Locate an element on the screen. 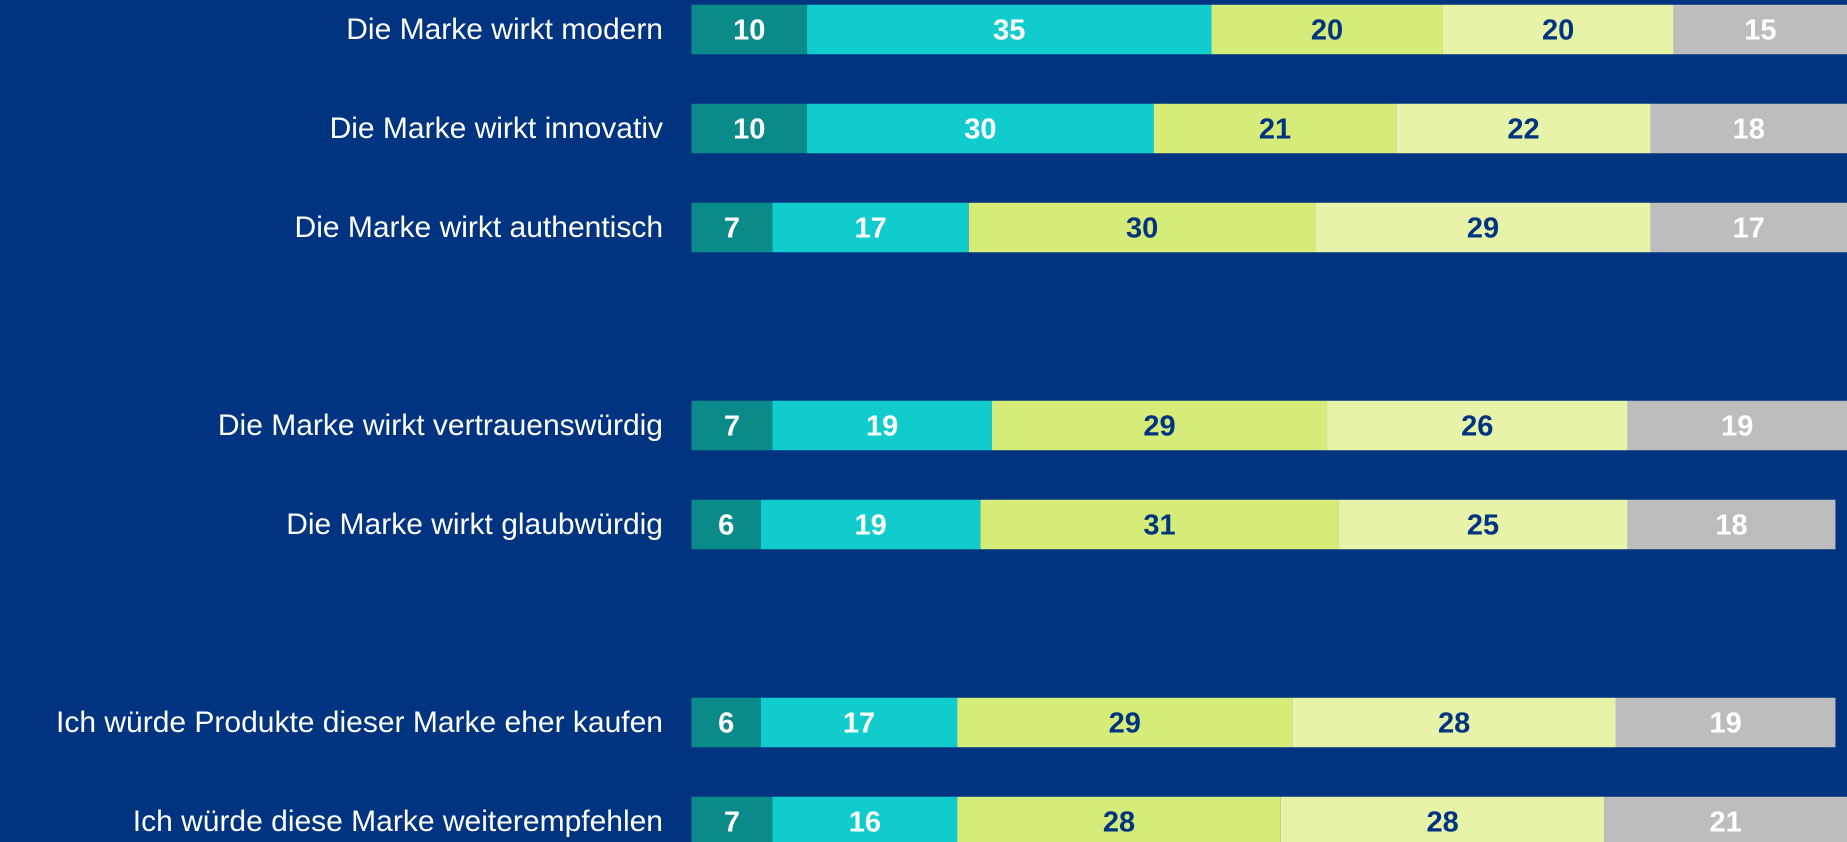 This screenshot has width=1847, height=842. value-label: 15 is located at coordinates (1760, 31).